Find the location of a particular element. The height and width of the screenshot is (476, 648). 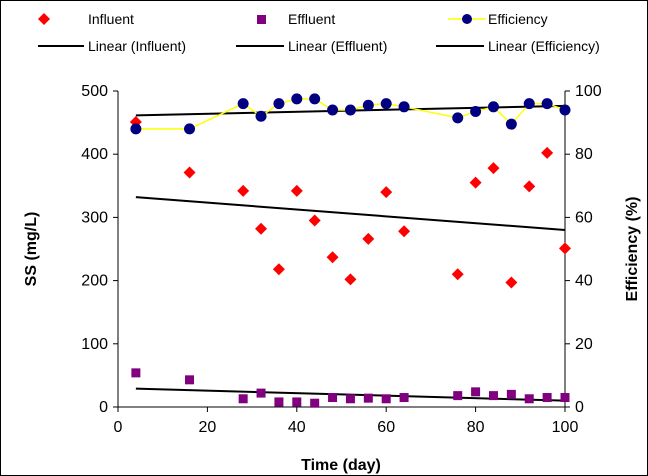

legend-effluent-marker is located at coordinates (261, 19).